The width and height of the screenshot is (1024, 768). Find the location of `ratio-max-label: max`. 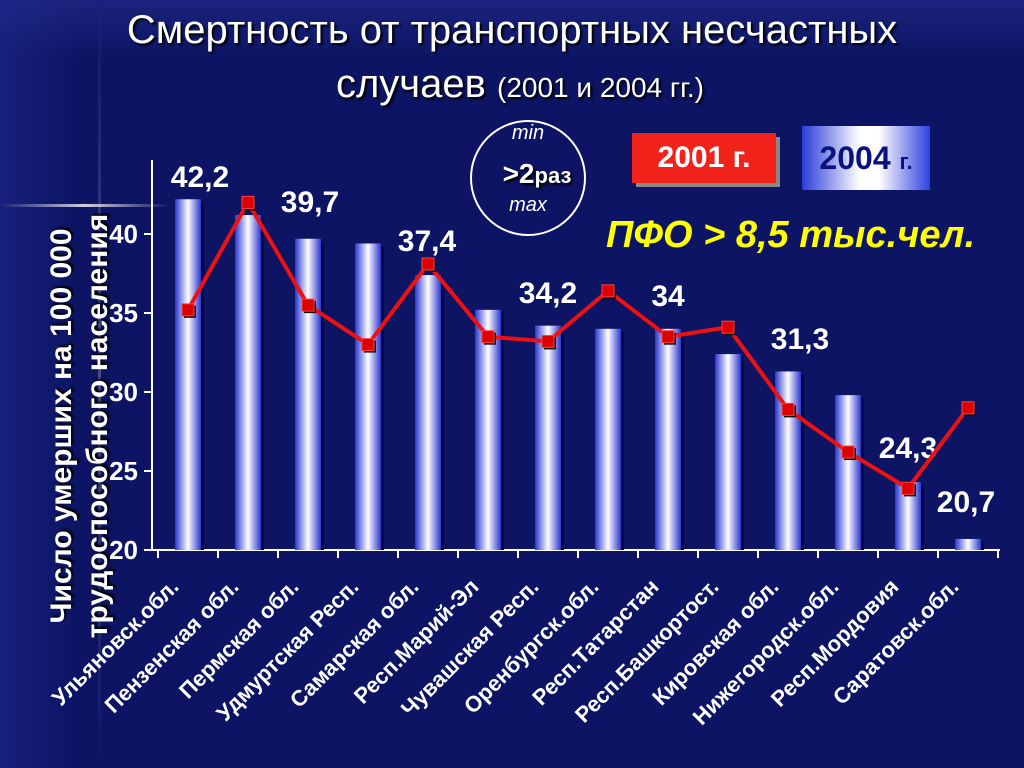

ratio-max-label: max is located at coordinates (528, 205).